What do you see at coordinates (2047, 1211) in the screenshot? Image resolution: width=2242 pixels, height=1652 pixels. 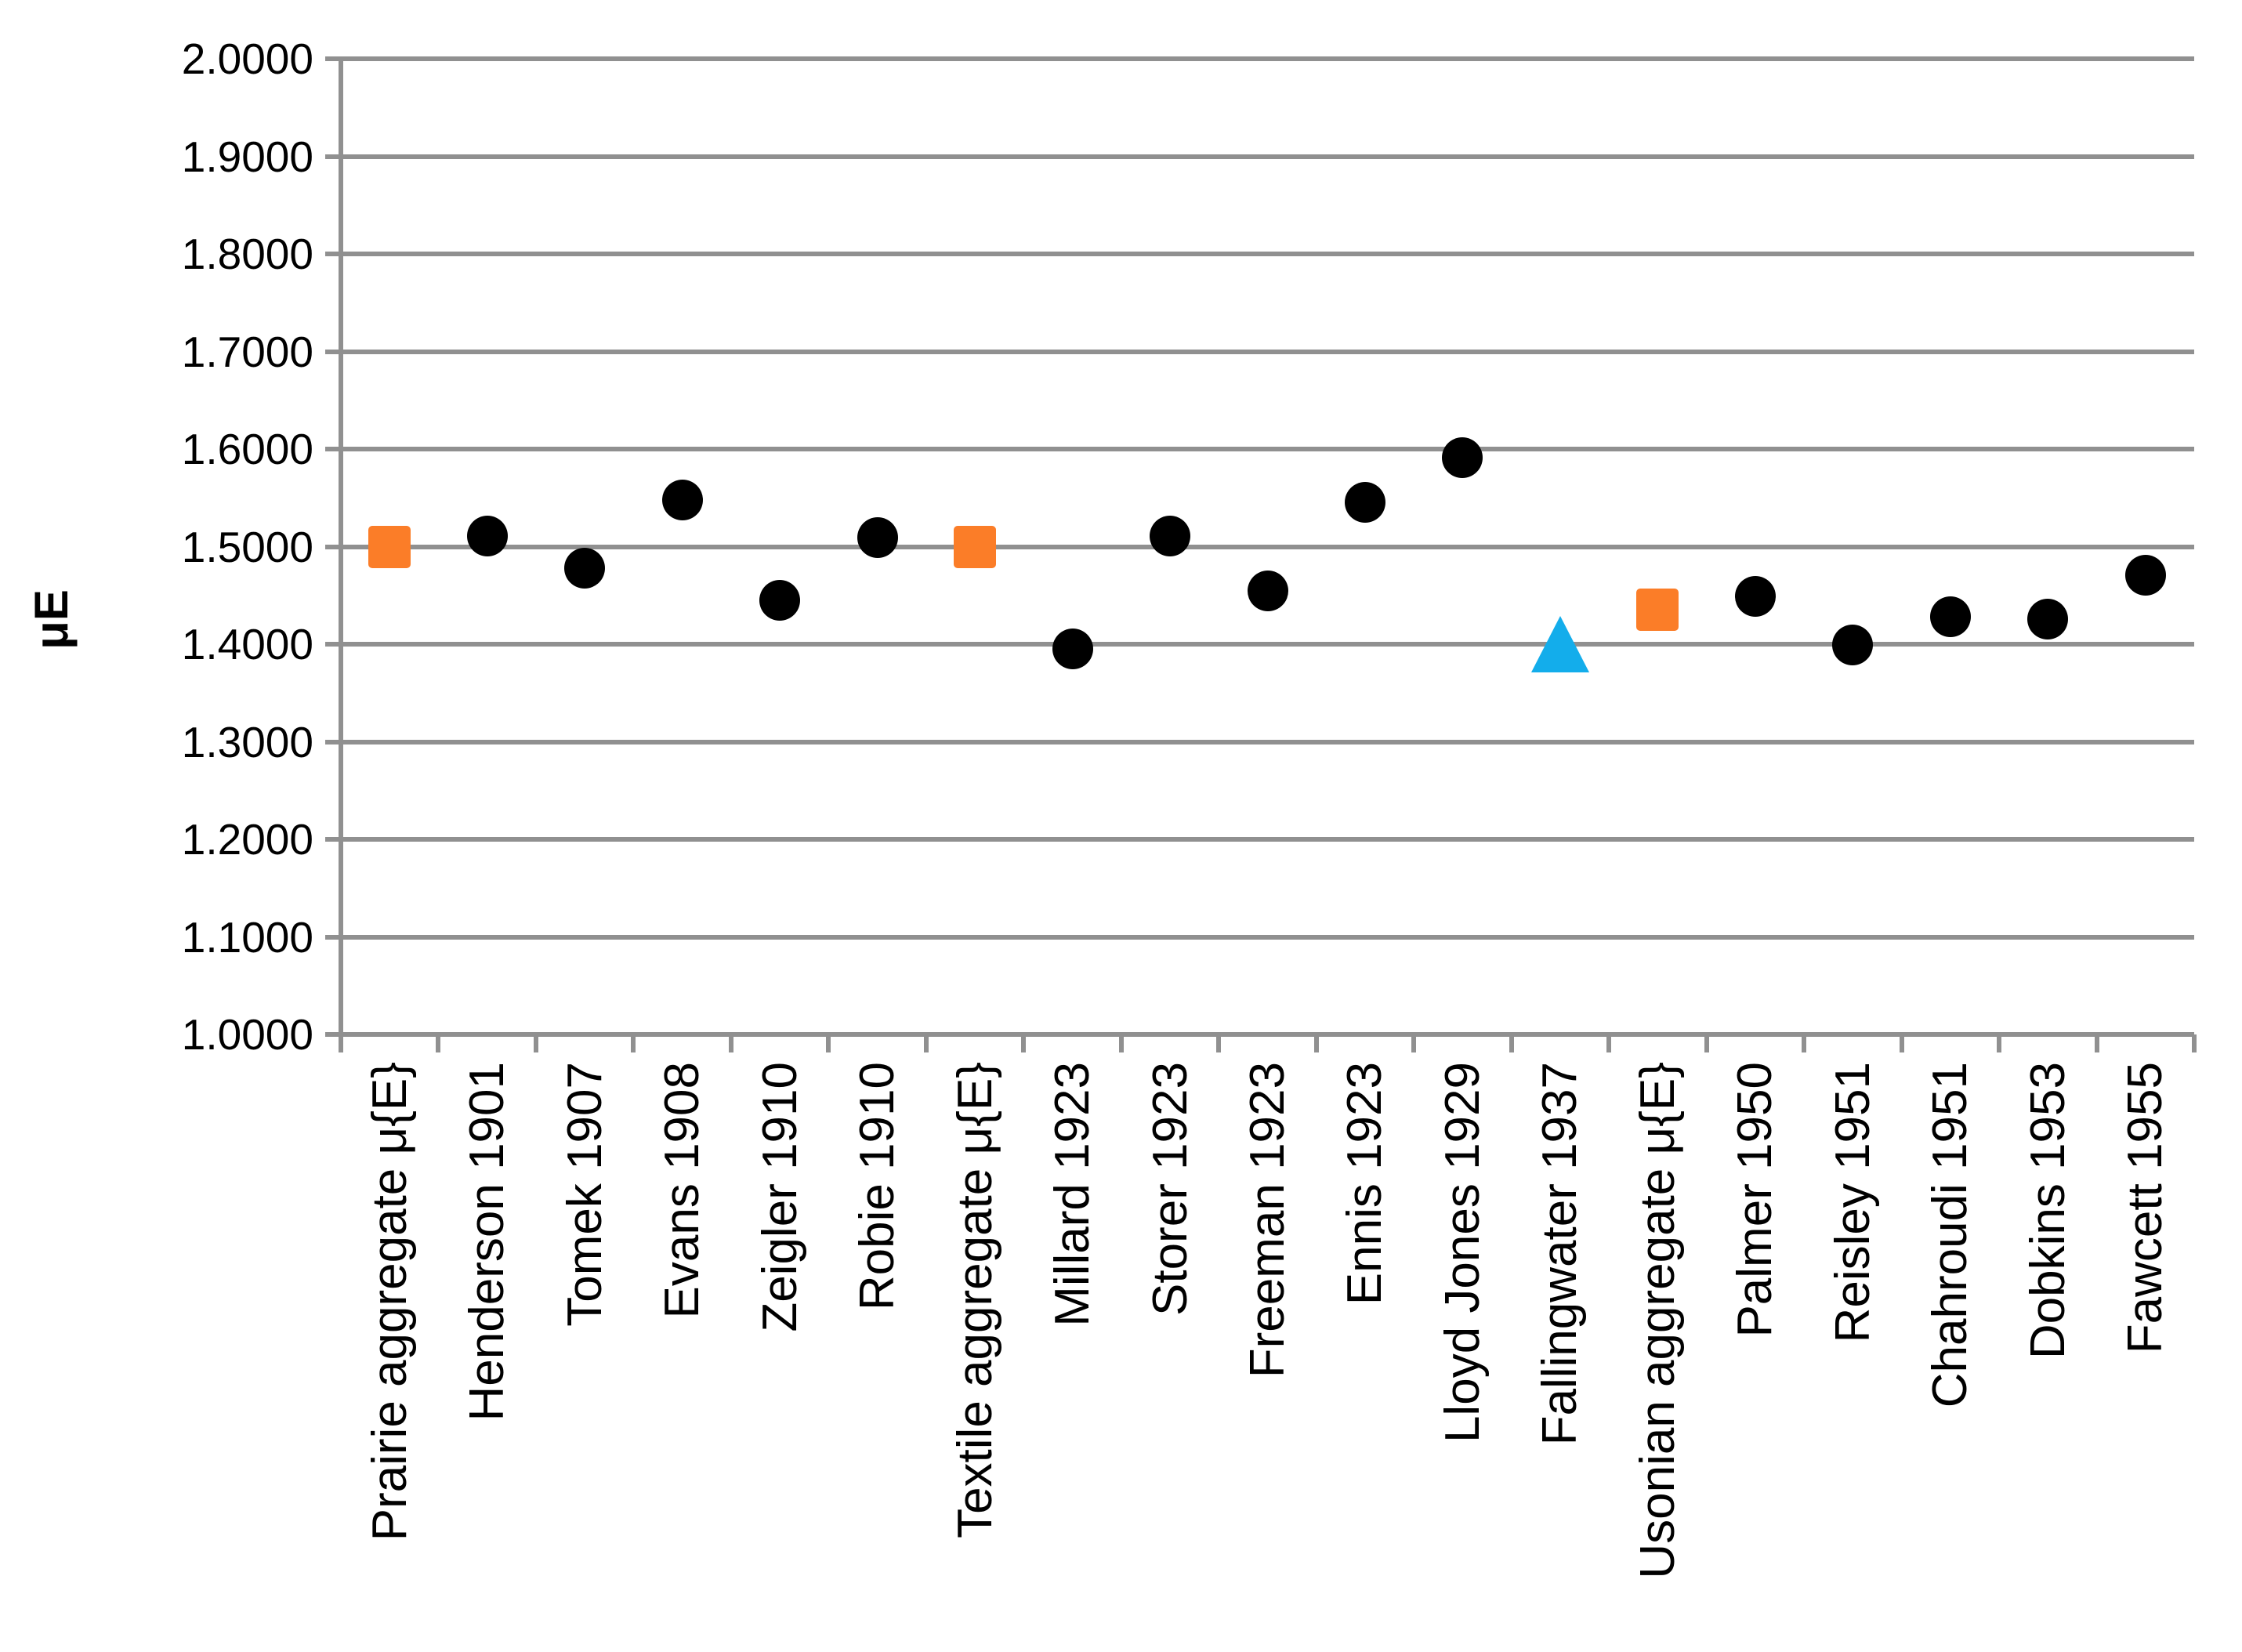 I see `category-label-text: Dobkins 1953` at bounding box center [2047, 1211].